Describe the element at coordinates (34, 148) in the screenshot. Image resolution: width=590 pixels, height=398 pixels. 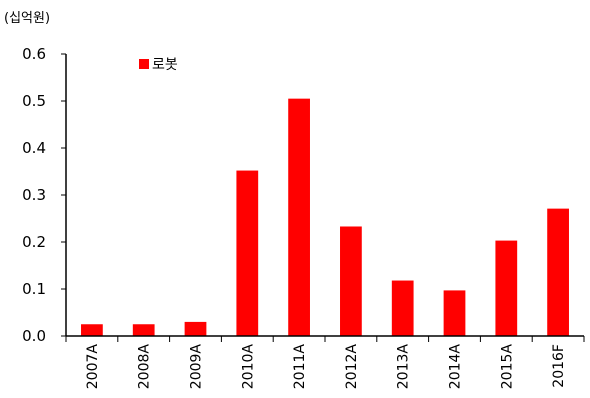
I see `y-tick-label: 0.4` at that location.